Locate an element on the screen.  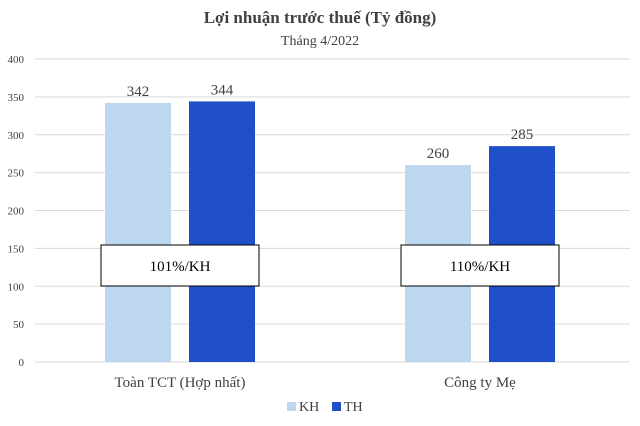
y-tick-label: 200 is located at coordinates (16, 212).